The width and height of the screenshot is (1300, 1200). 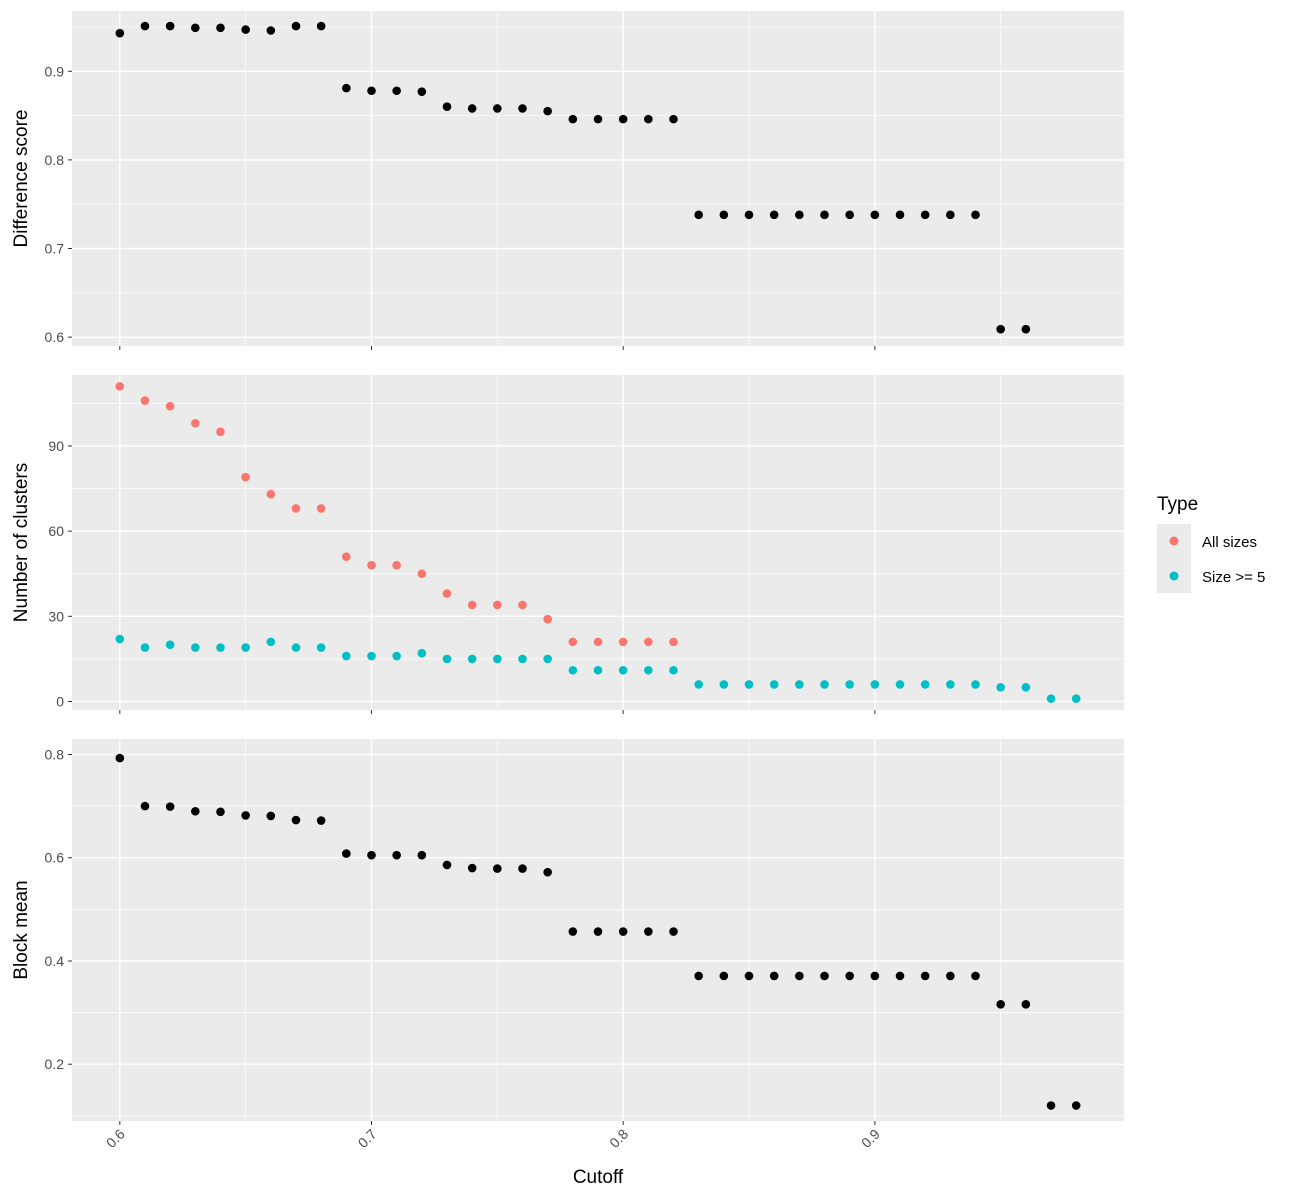 What do you see at coordinates (1233, 577) in the screenshot?
I see `legend-label-size-5: Size >= 5` at bounding box center [1233, 577].